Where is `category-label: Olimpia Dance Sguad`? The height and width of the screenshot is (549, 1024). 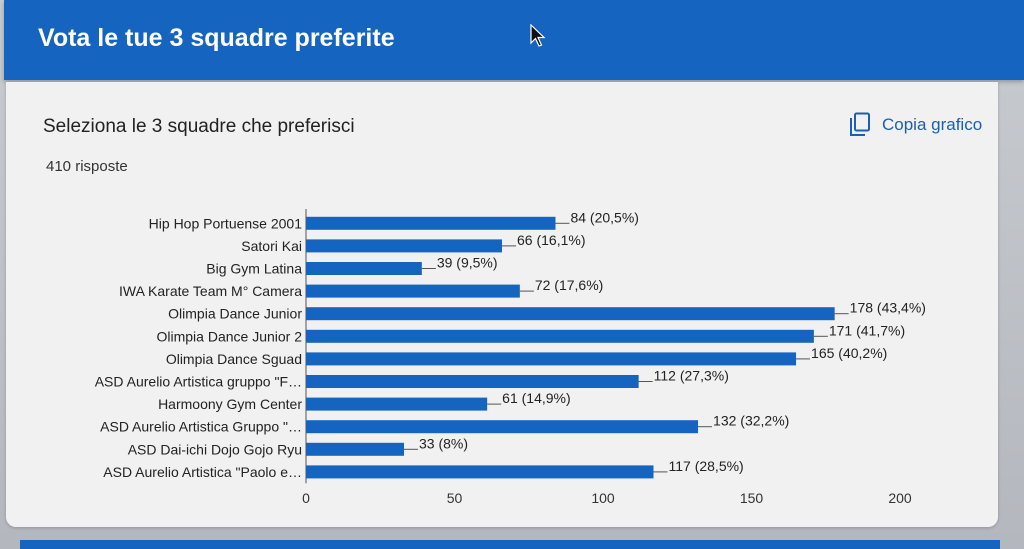 category-label: Olimpia Dance Sguad is located at coordinates (234, 359).